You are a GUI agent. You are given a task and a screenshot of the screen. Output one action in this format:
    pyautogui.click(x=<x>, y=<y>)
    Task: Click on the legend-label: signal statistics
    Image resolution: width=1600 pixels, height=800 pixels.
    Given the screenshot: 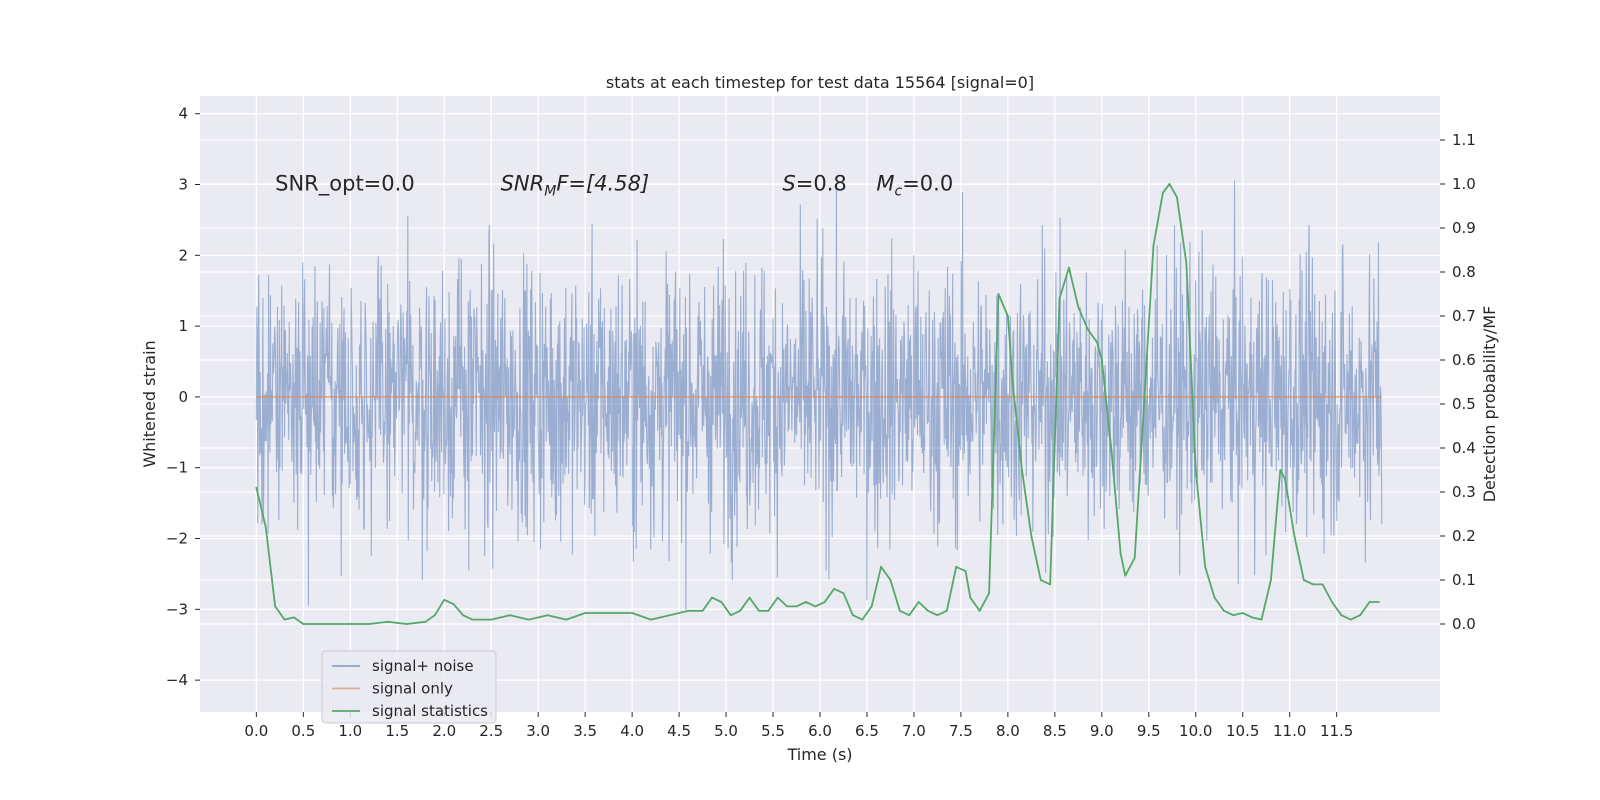 What is the action you would take?
    pyautogui.click(x=430, y=711)
    